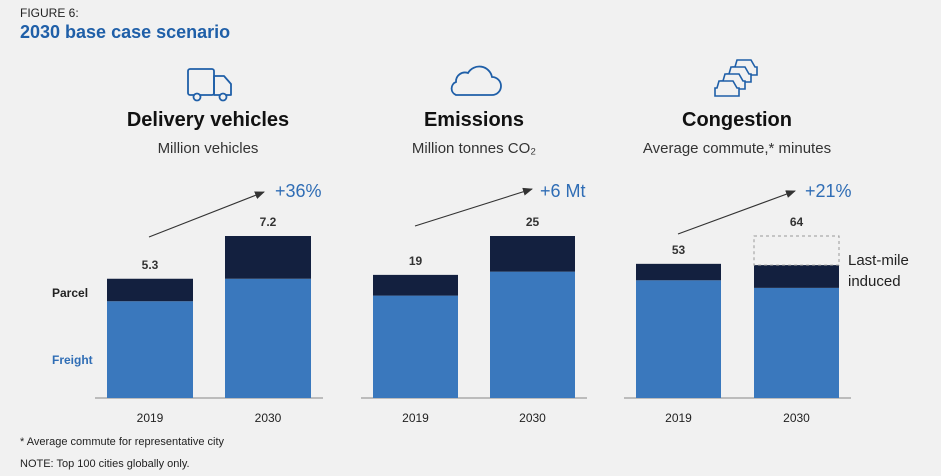  What do you see at coordinates (268, 418) in the screenshot?
I see `tick-label-0-2030: 2030` at bounding box center [268, 418].